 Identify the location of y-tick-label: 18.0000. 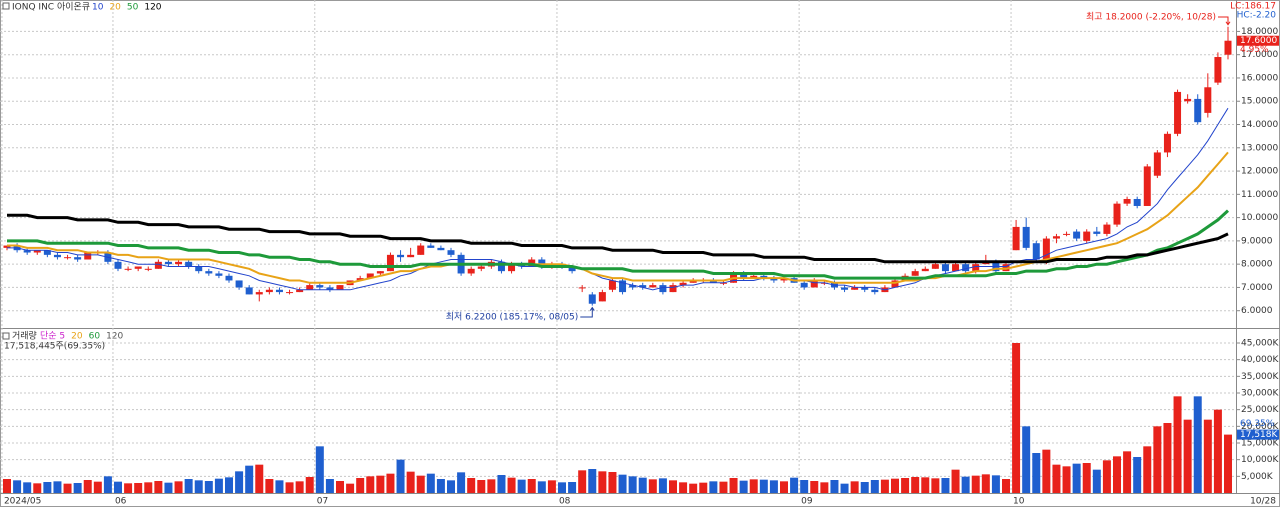
(1259, 32).